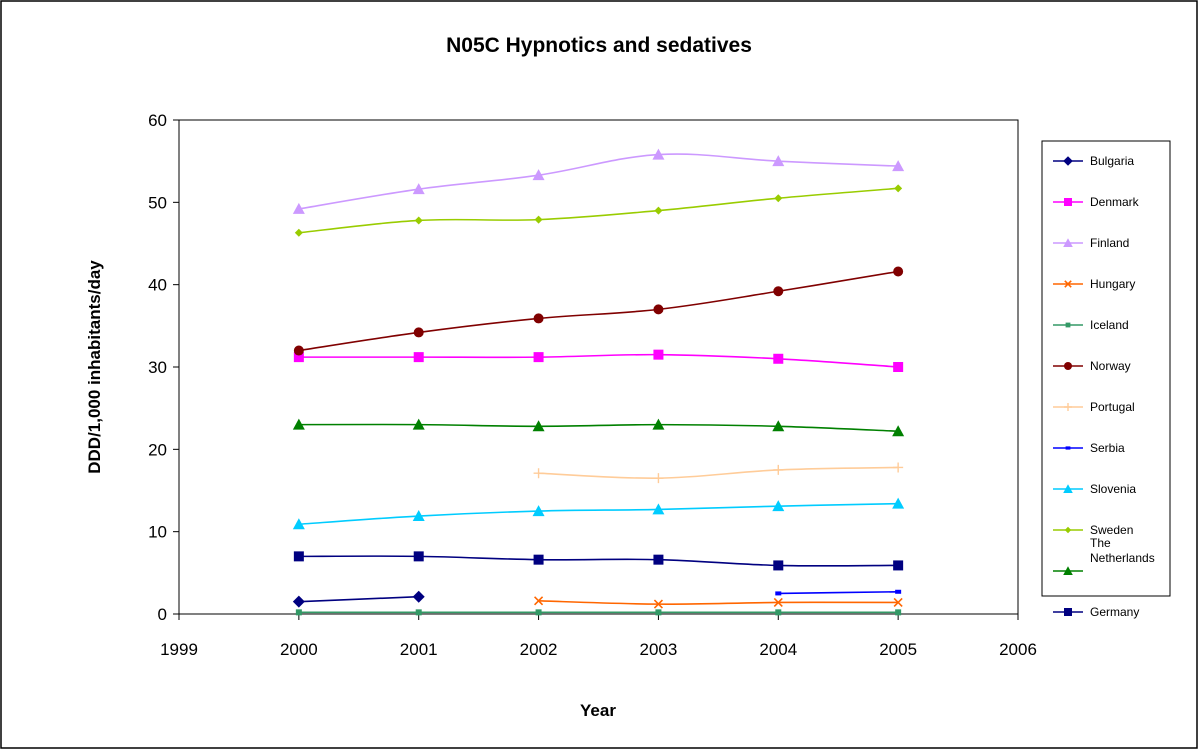  I want to click on legend-box, so click(1106, 368).